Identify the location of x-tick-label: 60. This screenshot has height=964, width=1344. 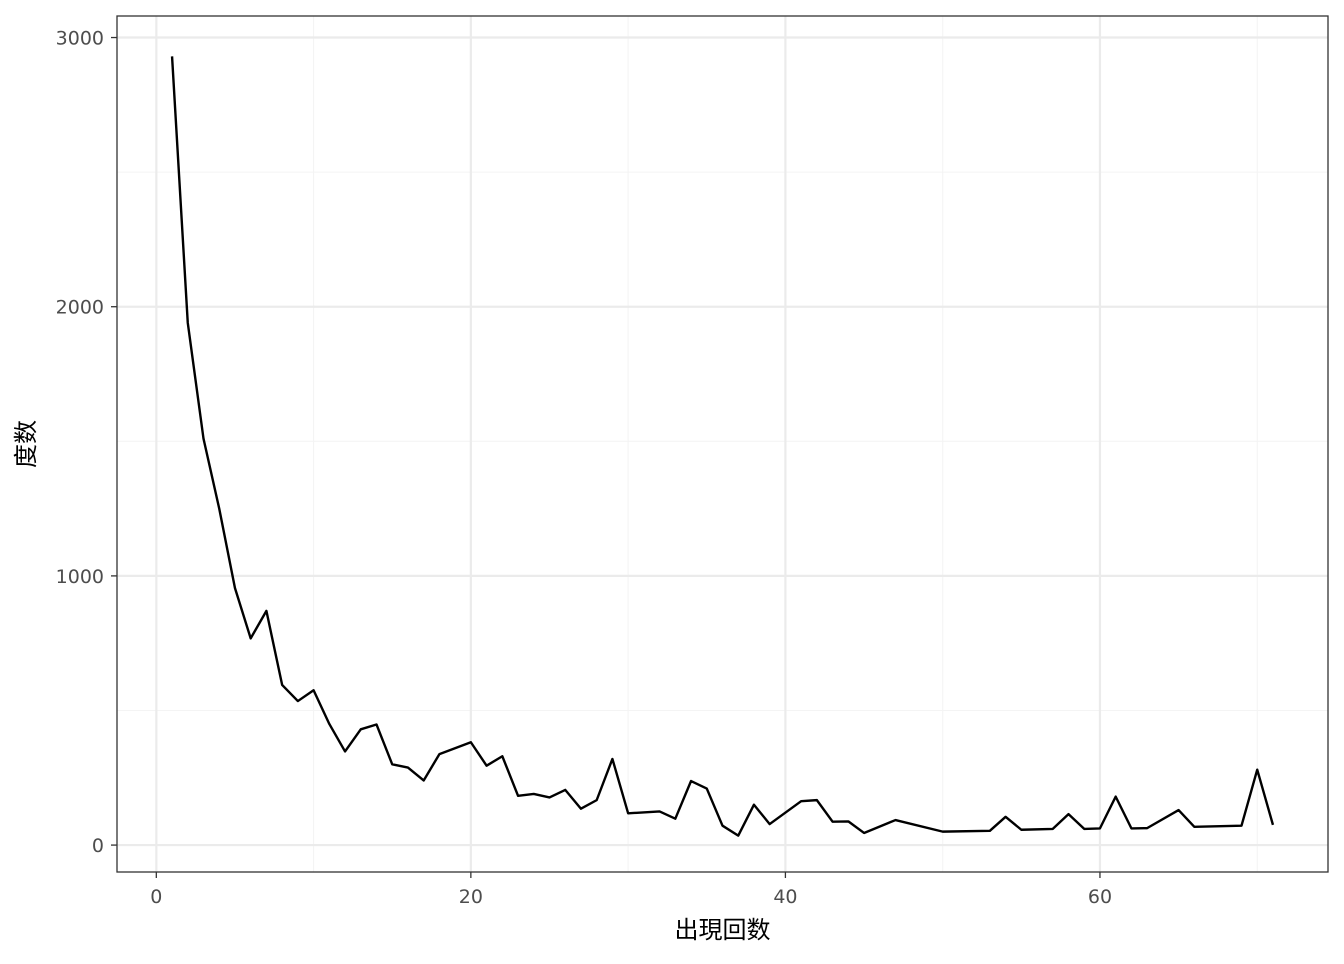
(1100, 897).